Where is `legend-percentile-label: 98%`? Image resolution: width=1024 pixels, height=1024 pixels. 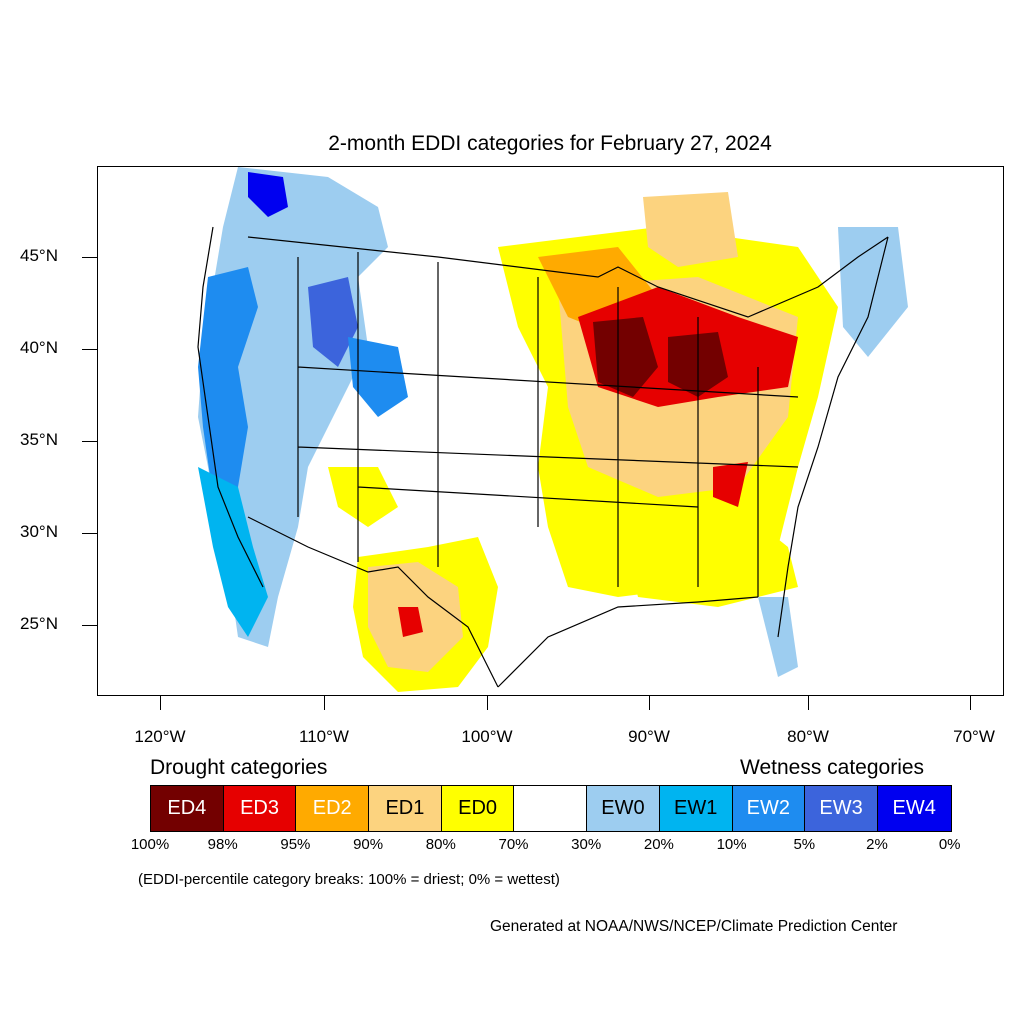 legend-percentile-label: 98% is located at coordinates (222, 844).